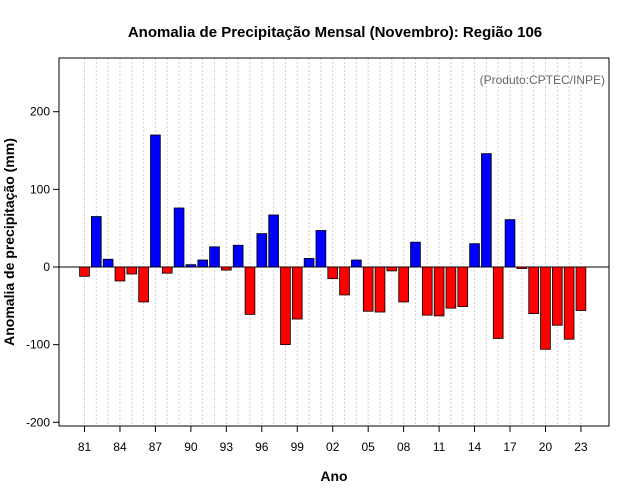  I want to click on bar-2003, so click(344, 281).